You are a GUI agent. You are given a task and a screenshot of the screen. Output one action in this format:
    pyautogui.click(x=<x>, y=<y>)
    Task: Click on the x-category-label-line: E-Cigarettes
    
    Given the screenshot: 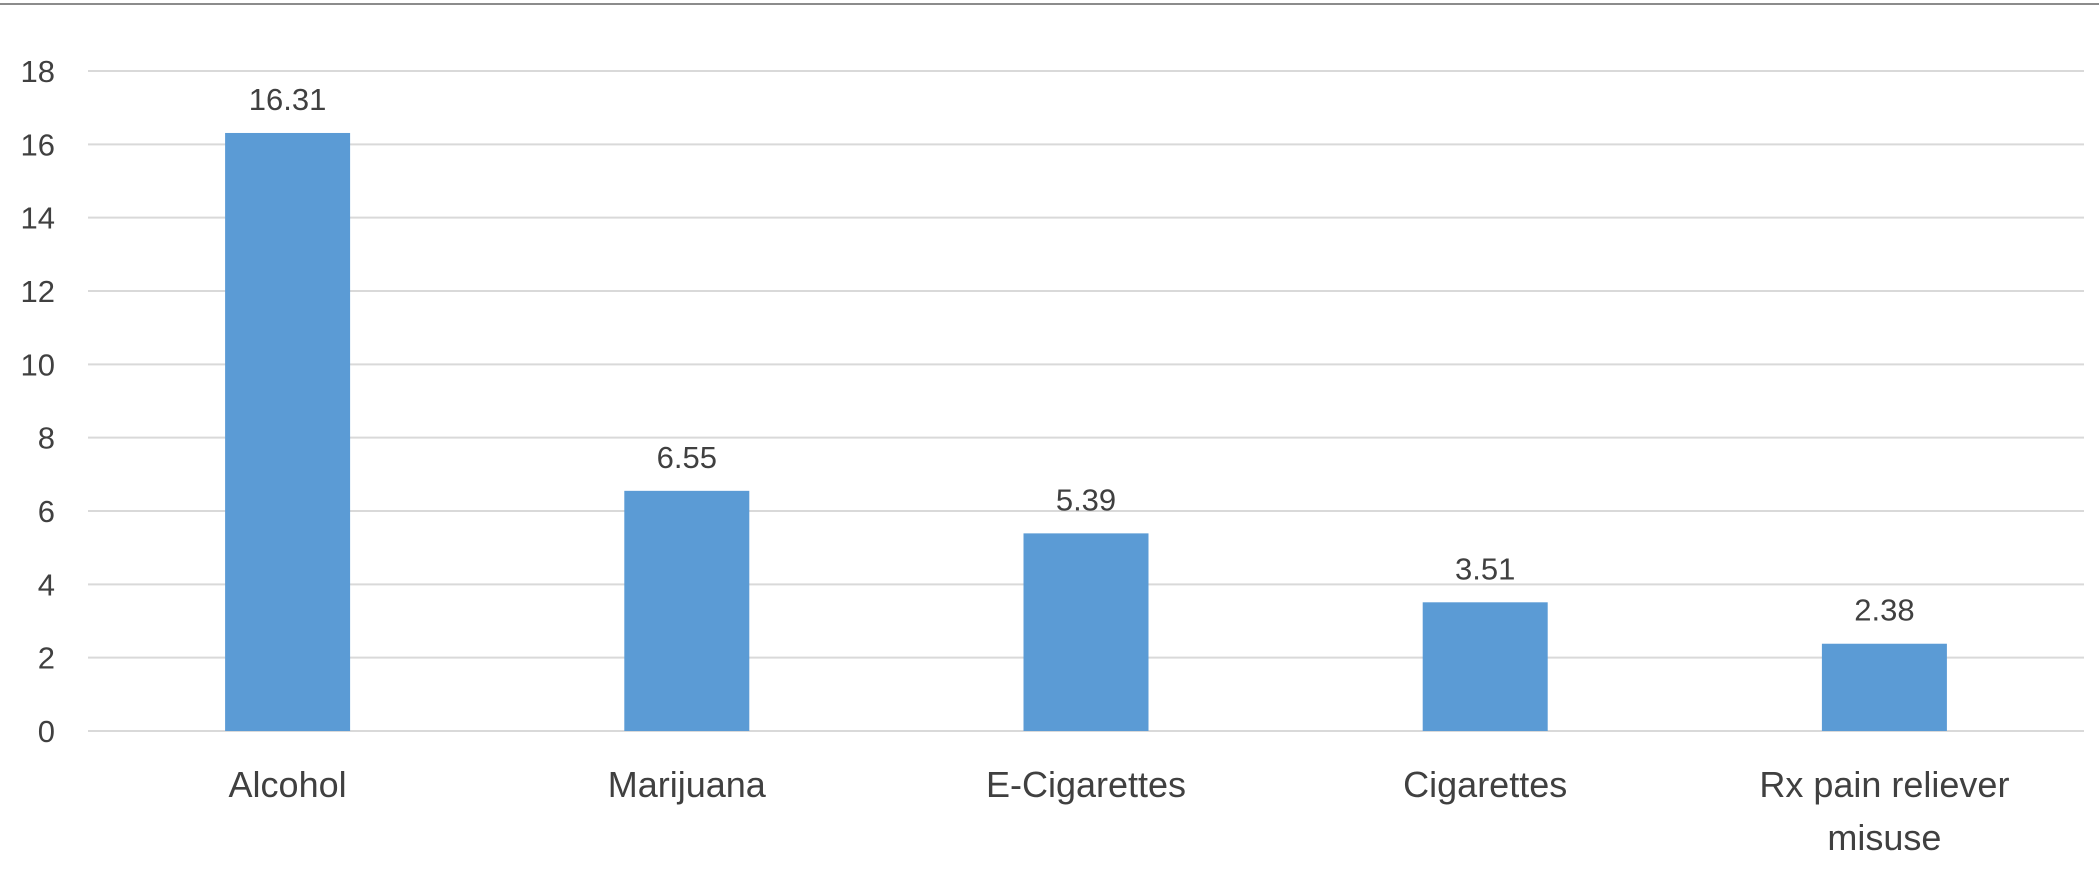 What is the action you would take?
    pyautogui.click(x=1086, y=784)
    